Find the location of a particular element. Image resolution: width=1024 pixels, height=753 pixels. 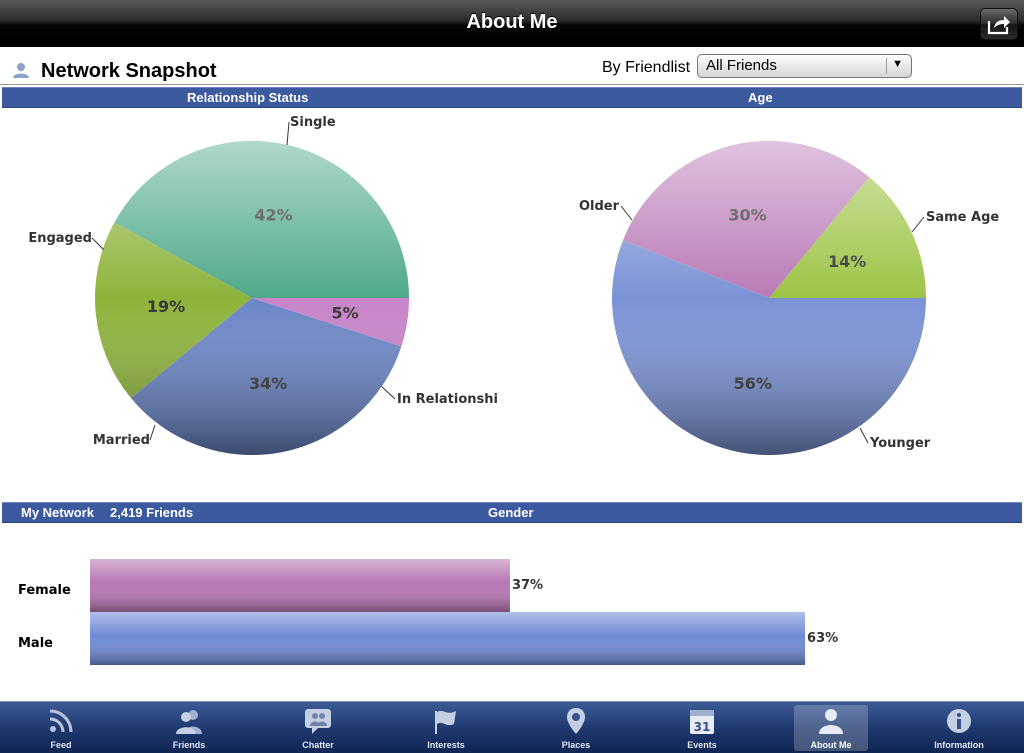

section-bar-bottom: My Network 2,419 Friends Gender is located at coordinates (512, 512).